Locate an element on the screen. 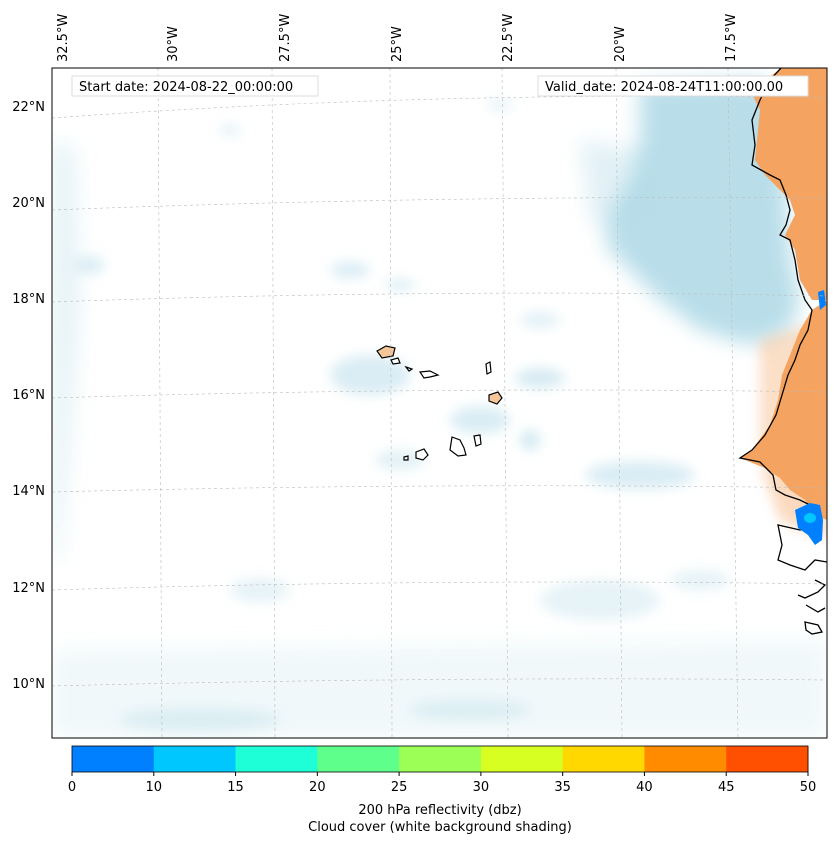  colorbar-tick-label: 0 is located at coordinates (72, 787).